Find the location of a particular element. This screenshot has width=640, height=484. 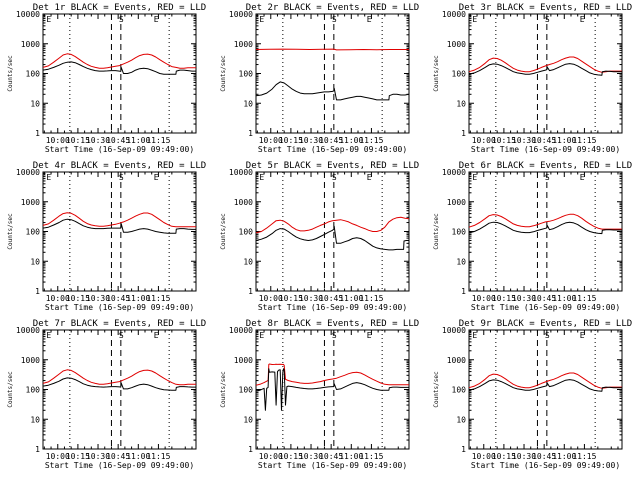

panel-title: Det 6r BLACK = Events, RED = LLD is located at coordinates (545, 166).